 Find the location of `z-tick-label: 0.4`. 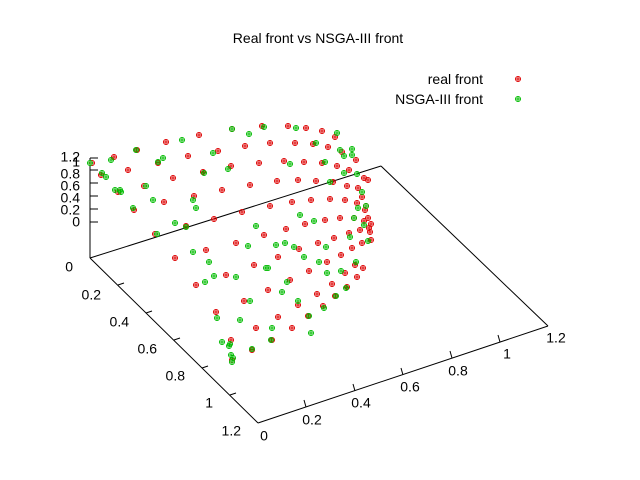

z-tick-label: 0.4 is located at coordinates (71, 198).